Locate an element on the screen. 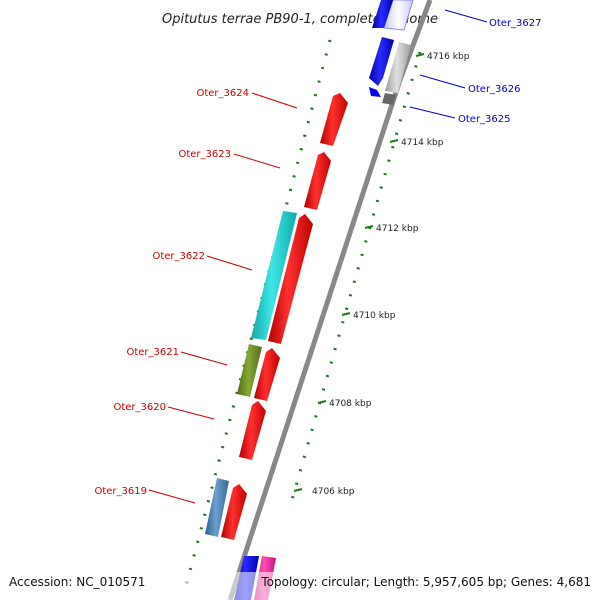  gene-label-oter-3625: Oter_3625 is located at coordinates (484, 119).